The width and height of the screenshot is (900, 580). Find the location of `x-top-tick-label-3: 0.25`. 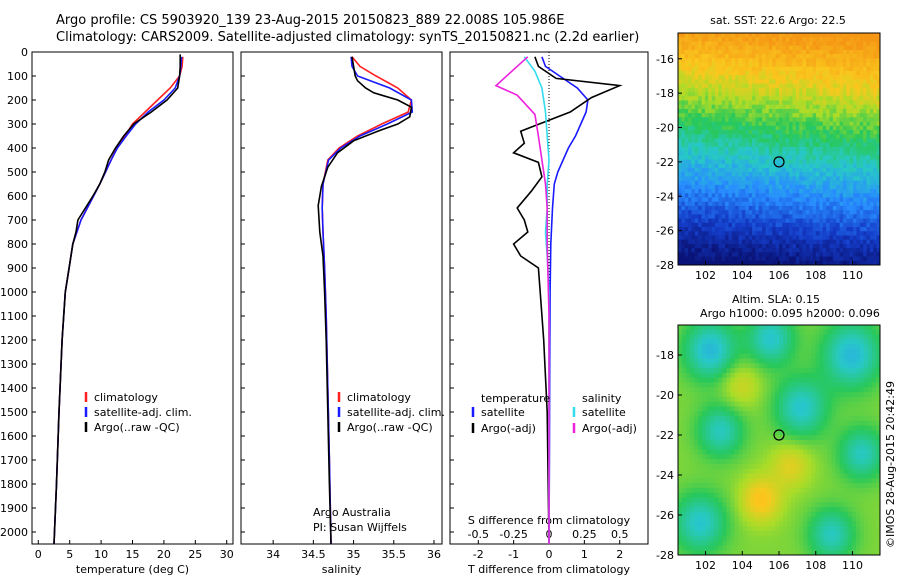

x-top-tick-label-3: 0.25 is located at coordinates (584, 534).